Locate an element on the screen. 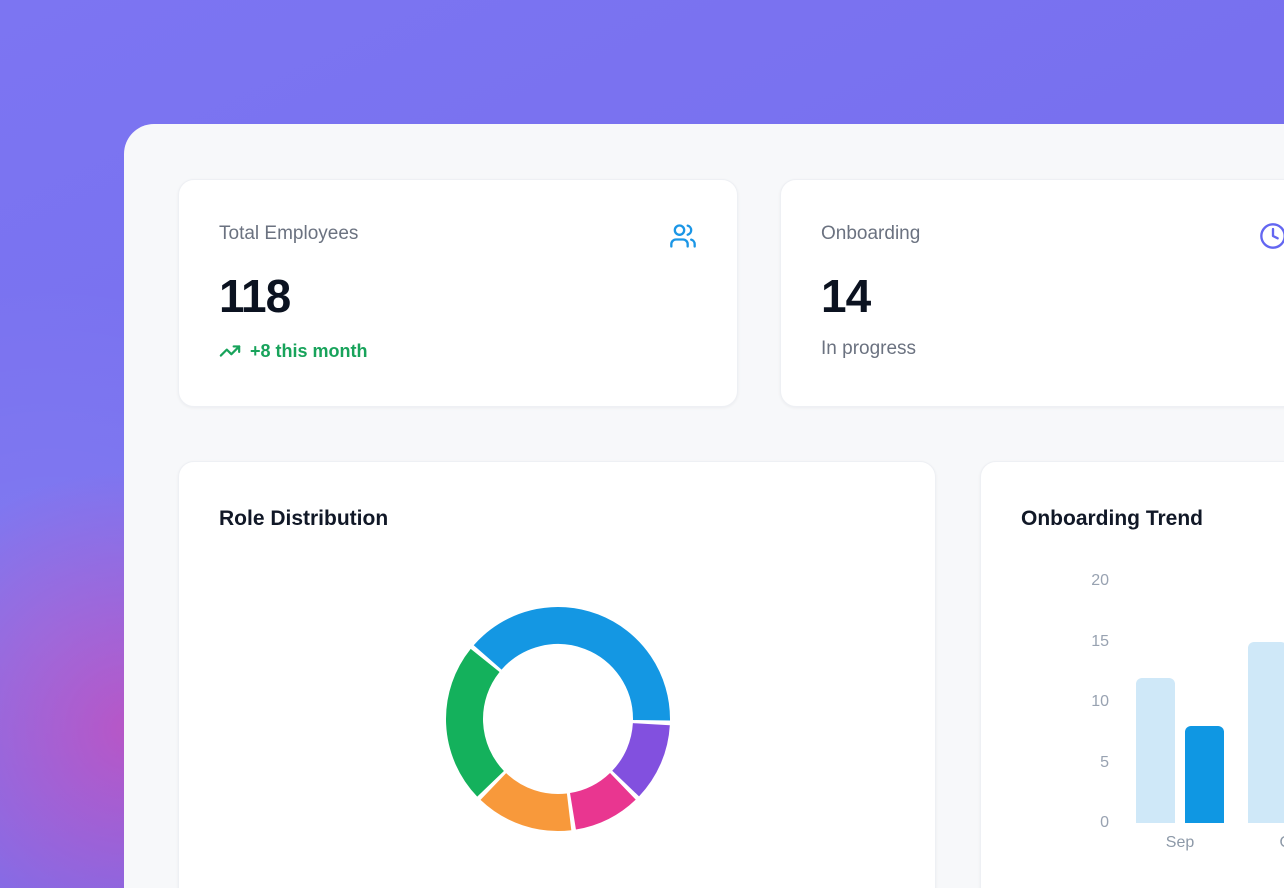 Image resolution: width=1284 pixels, height=888 pixels. chart-title: Role Distribution is located at coordinates (304, 518).